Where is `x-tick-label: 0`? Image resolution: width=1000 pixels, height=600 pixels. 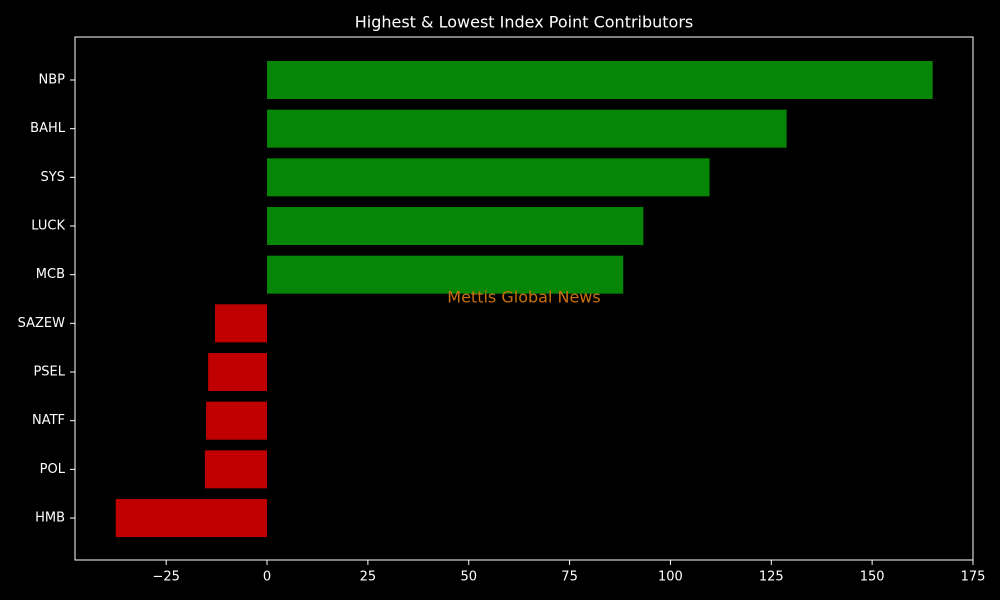
x-tick-label: 0 is located at coordinates (267, 577).